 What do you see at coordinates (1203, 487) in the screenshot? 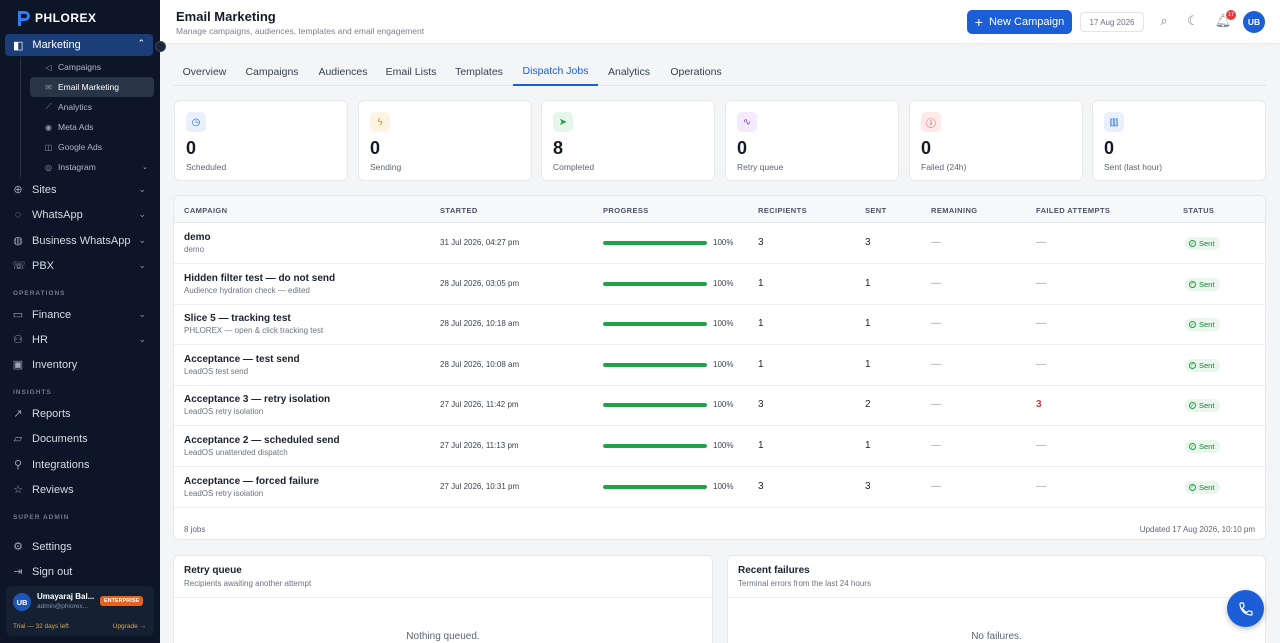
I see `status-badge: ✓ Sent` at bounding box center [1203, 487].